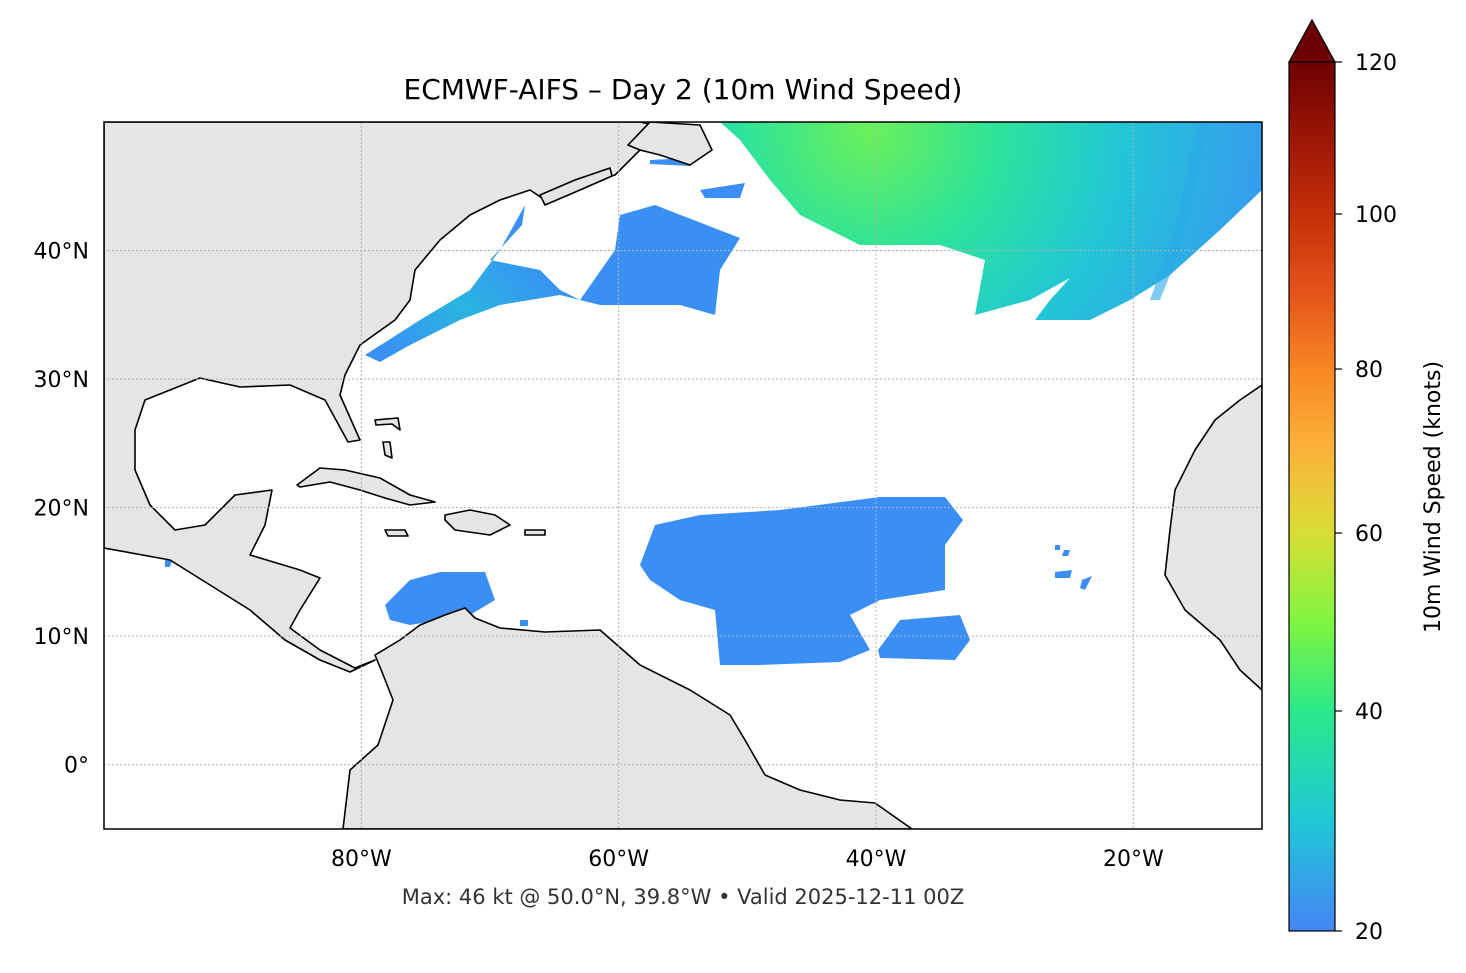  I want to click on lat-tick-label: 30°N, so click(61, 380).